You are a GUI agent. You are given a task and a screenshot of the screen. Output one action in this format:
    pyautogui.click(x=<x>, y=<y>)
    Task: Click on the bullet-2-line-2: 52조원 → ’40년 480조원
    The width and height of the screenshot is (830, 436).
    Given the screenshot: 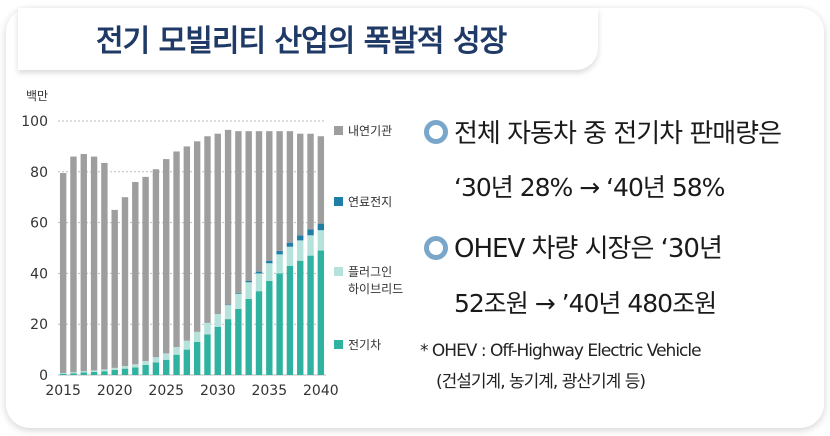 What is the action you would take?
    pyautogui.click(x=585, y=303)
    